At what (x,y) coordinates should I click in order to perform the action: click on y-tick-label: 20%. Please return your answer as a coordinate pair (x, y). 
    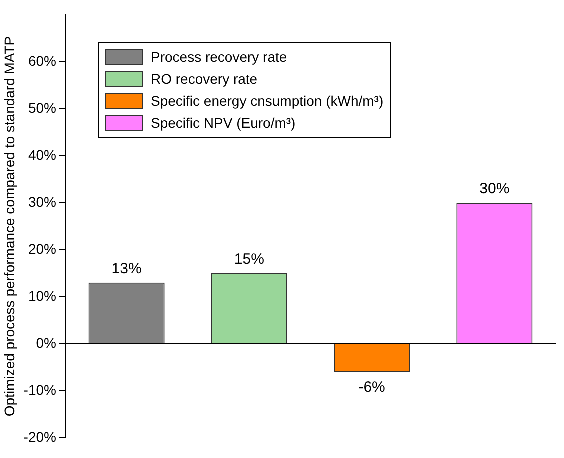
    Looking at the image, I should click on (42, 248).